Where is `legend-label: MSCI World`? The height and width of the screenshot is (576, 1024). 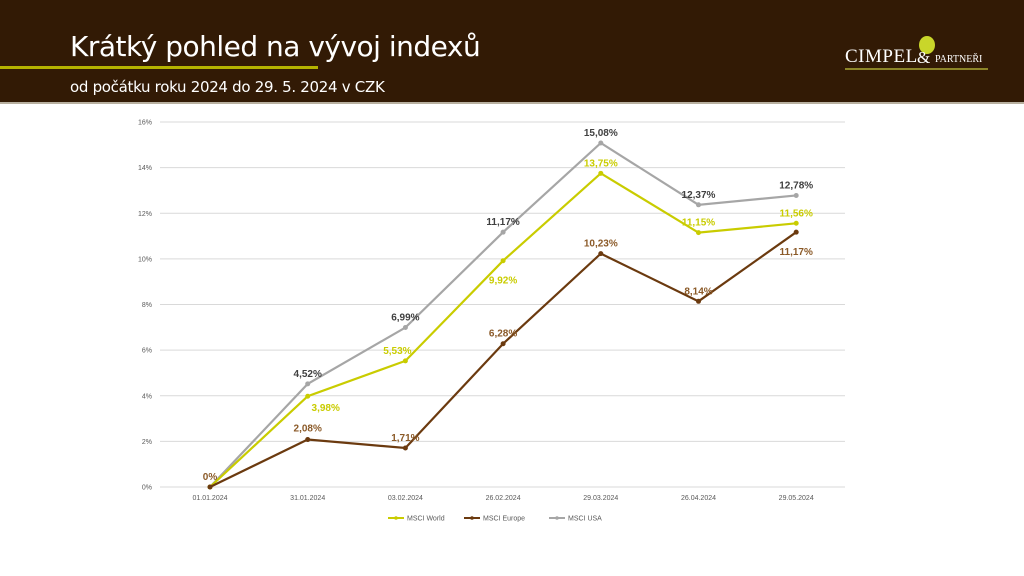 legend-label: MSCI World is located at coordinates (426, 519).